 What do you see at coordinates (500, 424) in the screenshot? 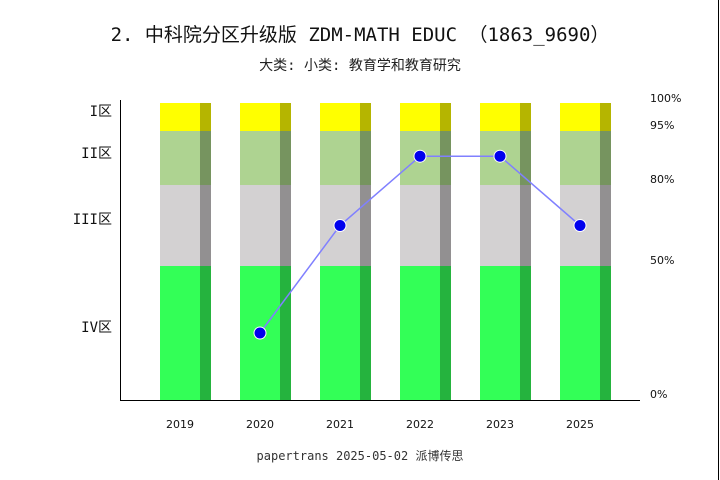
I see `x-tick-2023: 2023` at bounding box center [500, 424].